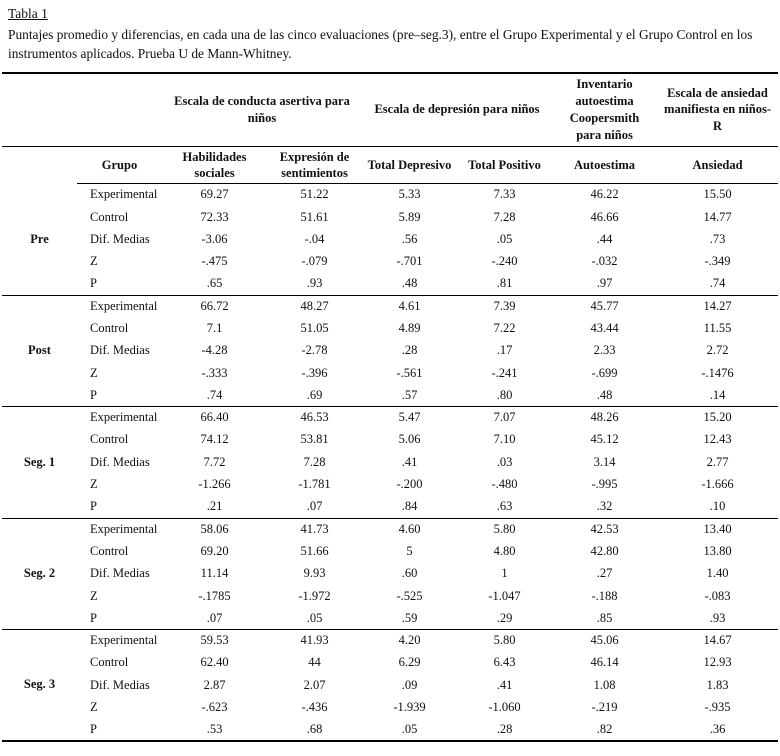 The width and height of the screenshot is (780, 756). I want to click on row-label: P, so click(93, 283).